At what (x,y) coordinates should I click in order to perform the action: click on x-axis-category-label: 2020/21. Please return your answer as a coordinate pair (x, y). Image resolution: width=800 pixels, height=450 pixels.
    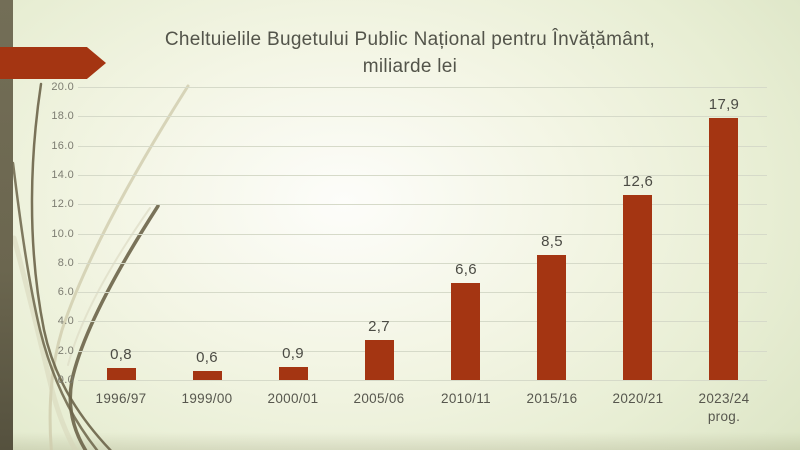
    Looking at the image, I should click on (638, 398).